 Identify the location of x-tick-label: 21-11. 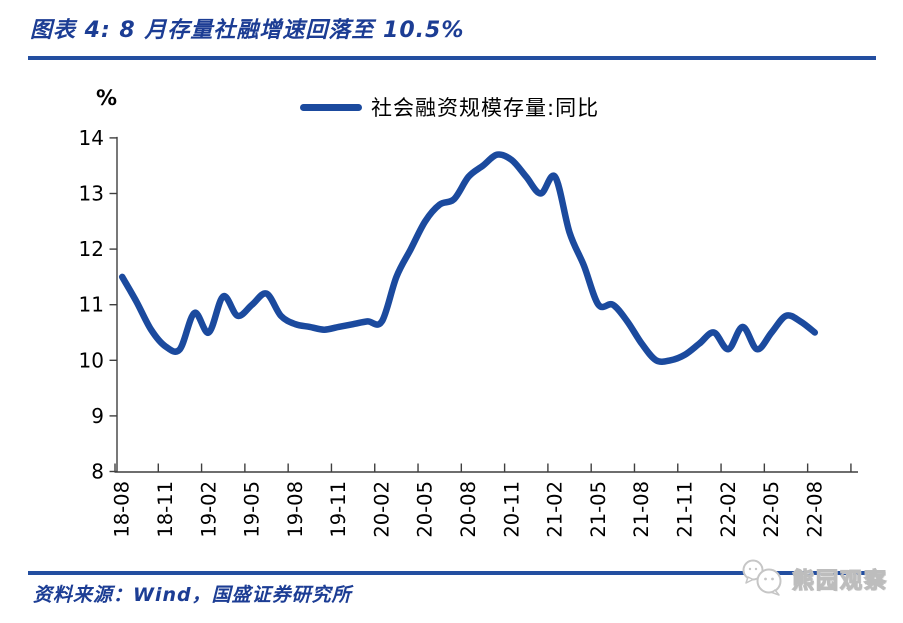
(684, 509).